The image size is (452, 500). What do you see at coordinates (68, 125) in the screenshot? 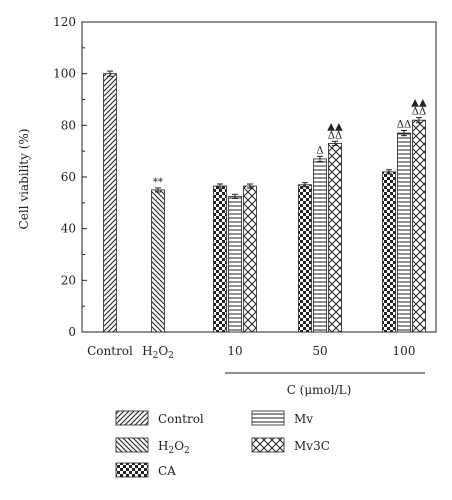
I see `y-tick-label: 80` at bounding box center [68, 125].